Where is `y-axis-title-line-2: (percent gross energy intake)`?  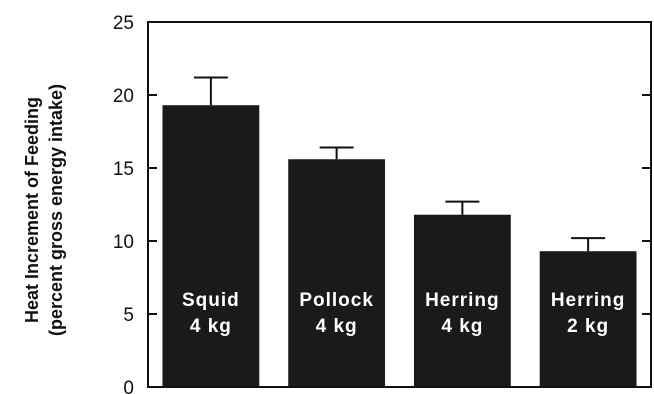 y-axis-title-line-2: (percent gross energy intake) is located at coordinates (56, 210).